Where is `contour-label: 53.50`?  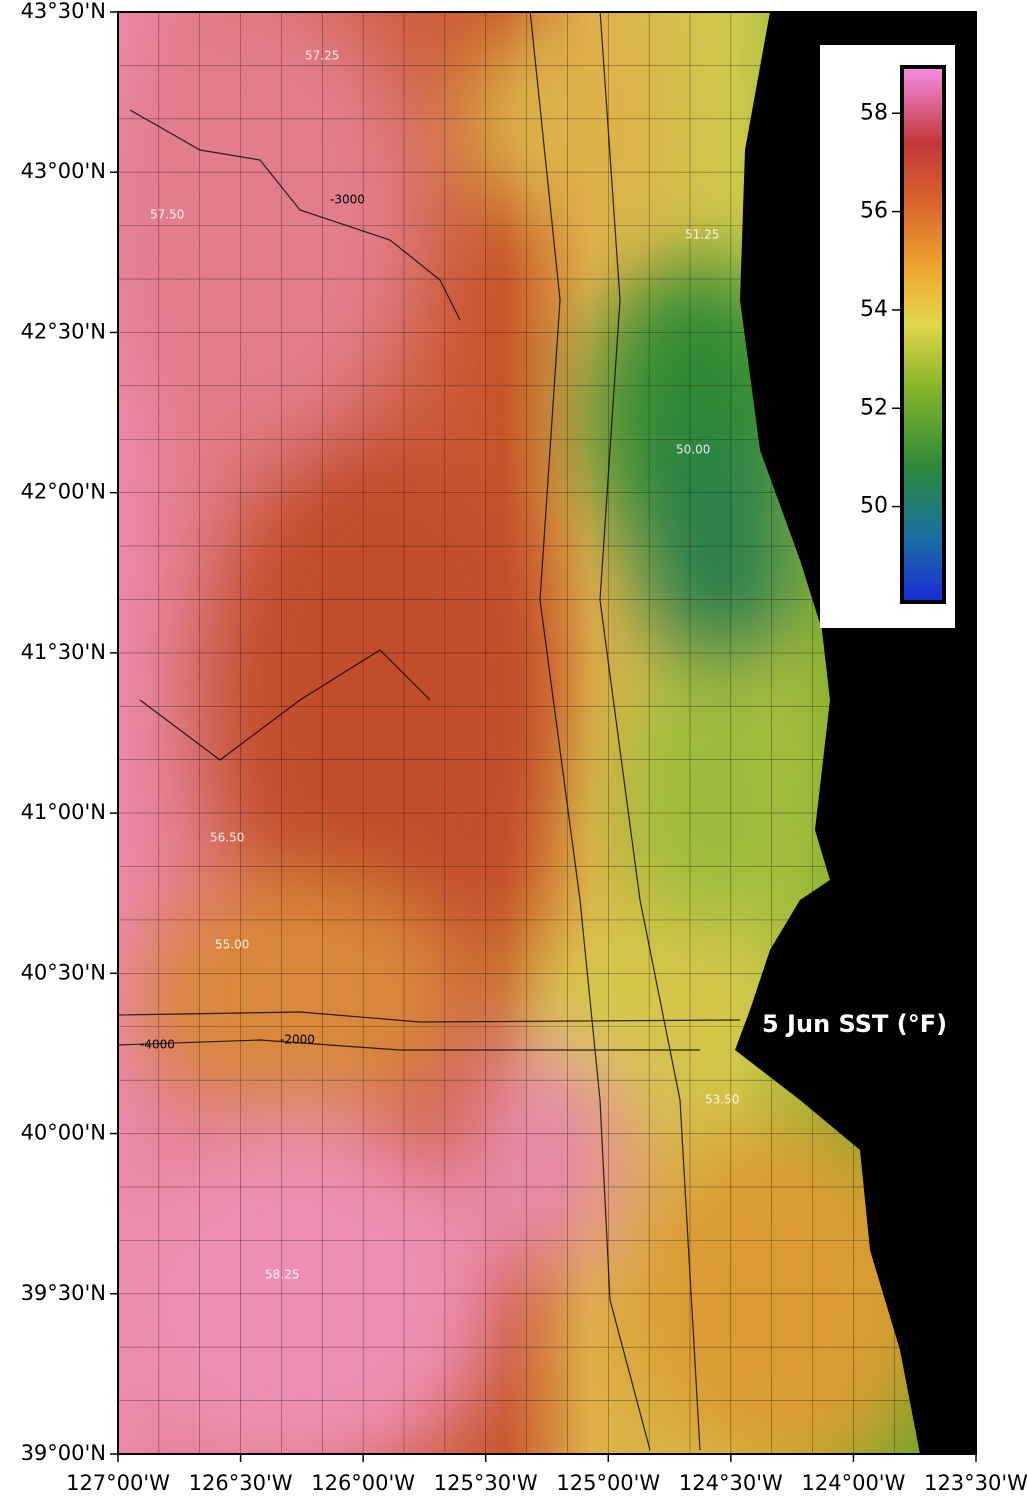 contour-label: 53.50 is located at coordinates (722, 1100).